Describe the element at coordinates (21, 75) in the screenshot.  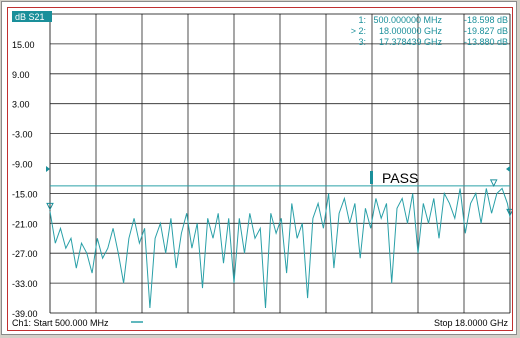
I see `y-tick-label: 9.00` at that location.